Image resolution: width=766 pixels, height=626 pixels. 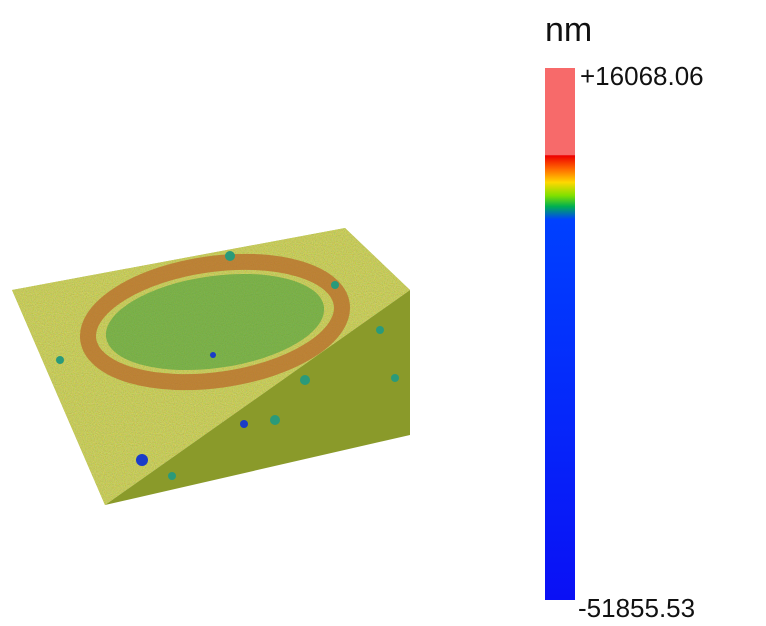 I want to click on color-bar, so click(x=560, y=334).